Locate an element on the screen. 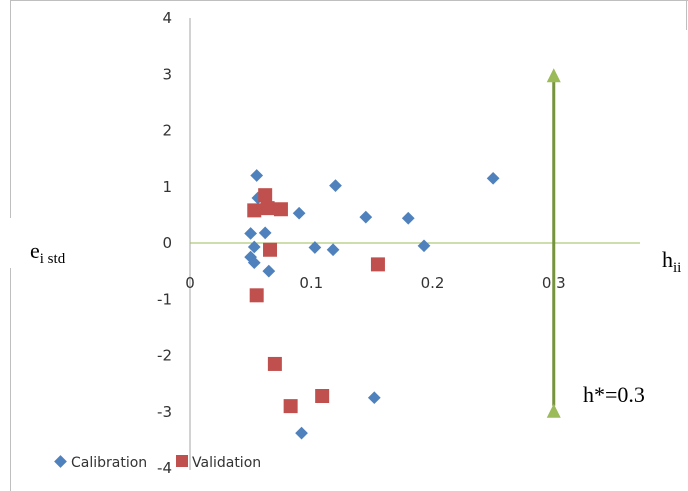 Image resolution: width=688 pixels, height=491 pixels. y-axis-label: ei std is located at coordinates (48, 252).